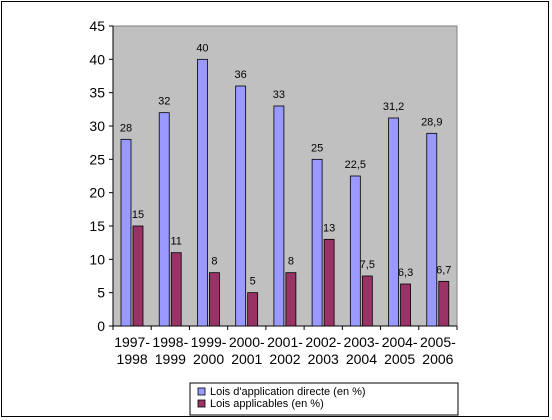 The height and width of the screenshot is (420, 552). Describe the element at coordinates (241, 75) in the screenshot. I see `data-label: 36` at that location.